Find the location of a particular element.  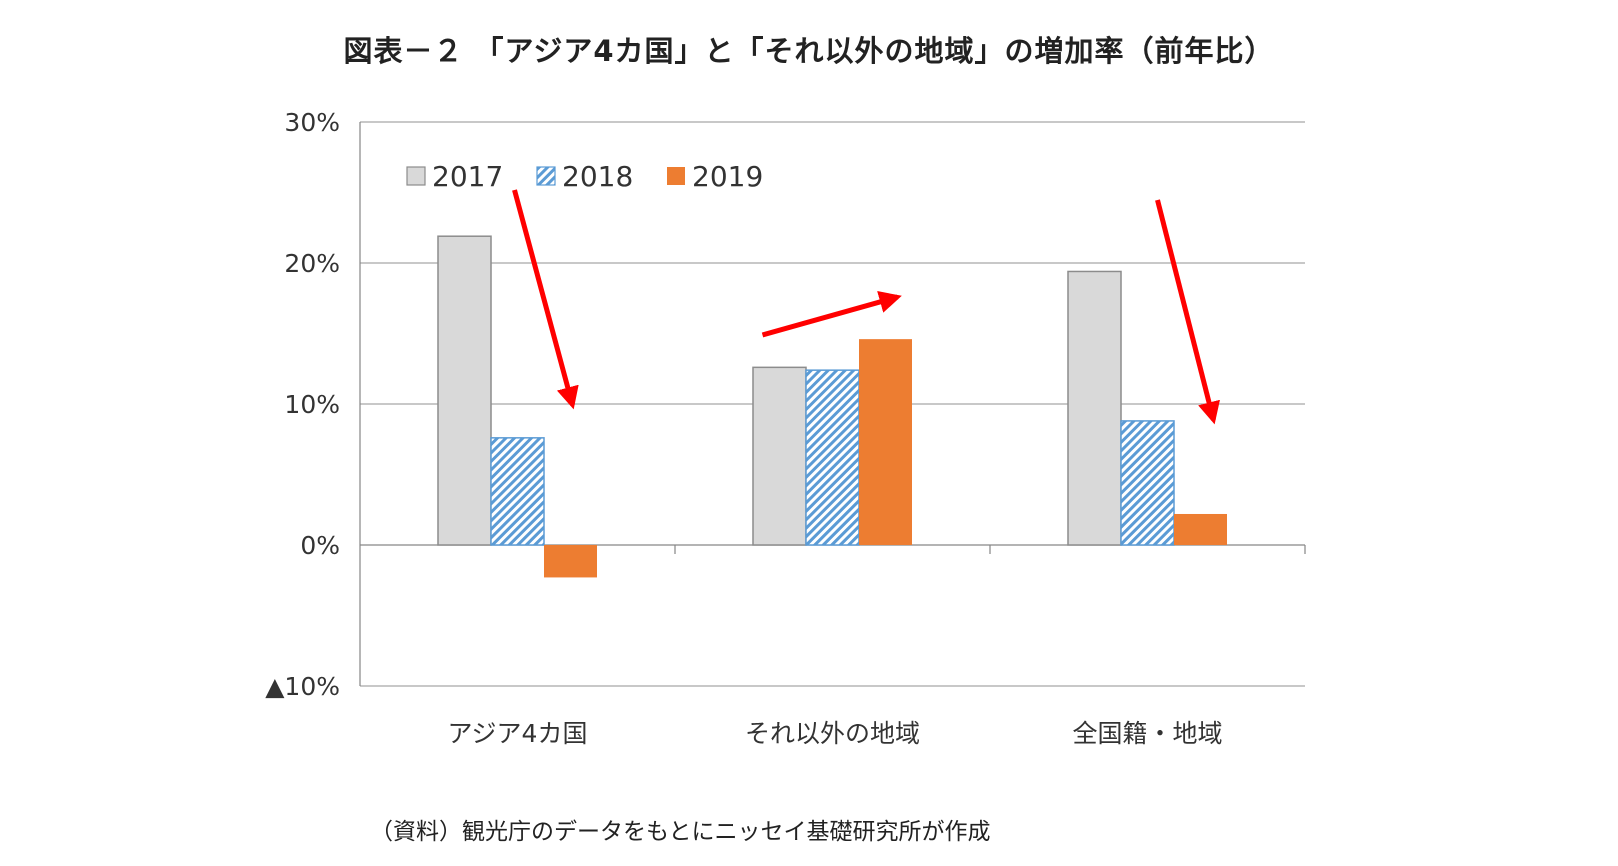

chart-title: 図表－２ 「アジア4カ国」と「それ以外の地域」の増加率（前年比） is located at coordinates (809, 51).